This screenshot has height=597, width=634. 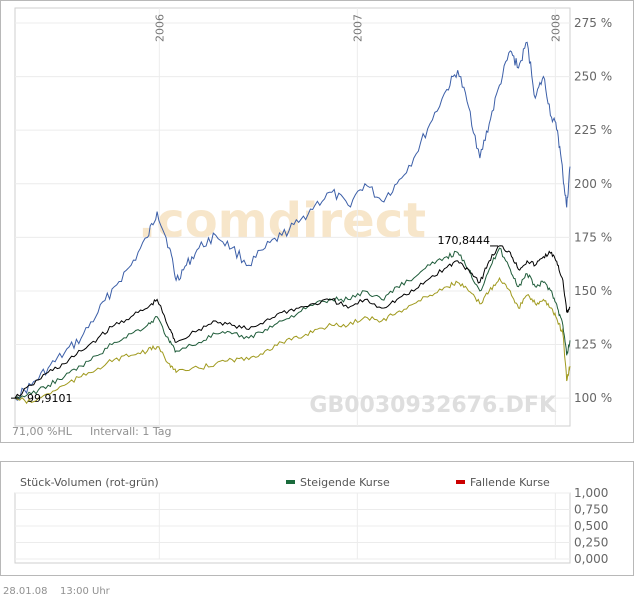 I want to click on volume-y-axis: 0,000 0,250 0,500 0,750 1,000, so click(x=591, y=526).